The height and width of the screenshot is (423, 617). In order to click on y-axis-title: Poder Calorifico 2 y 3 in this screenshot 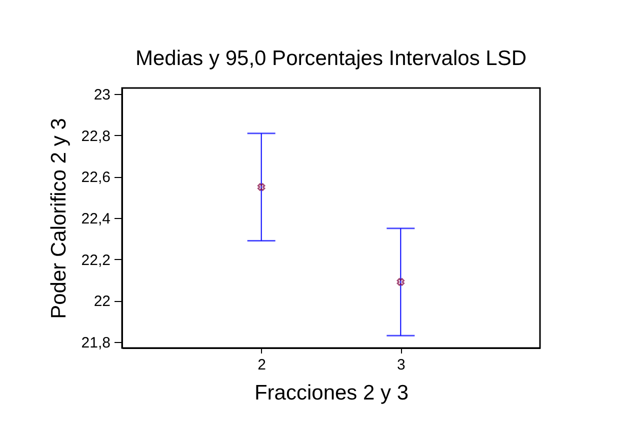, I will do `click(58, 218)`.